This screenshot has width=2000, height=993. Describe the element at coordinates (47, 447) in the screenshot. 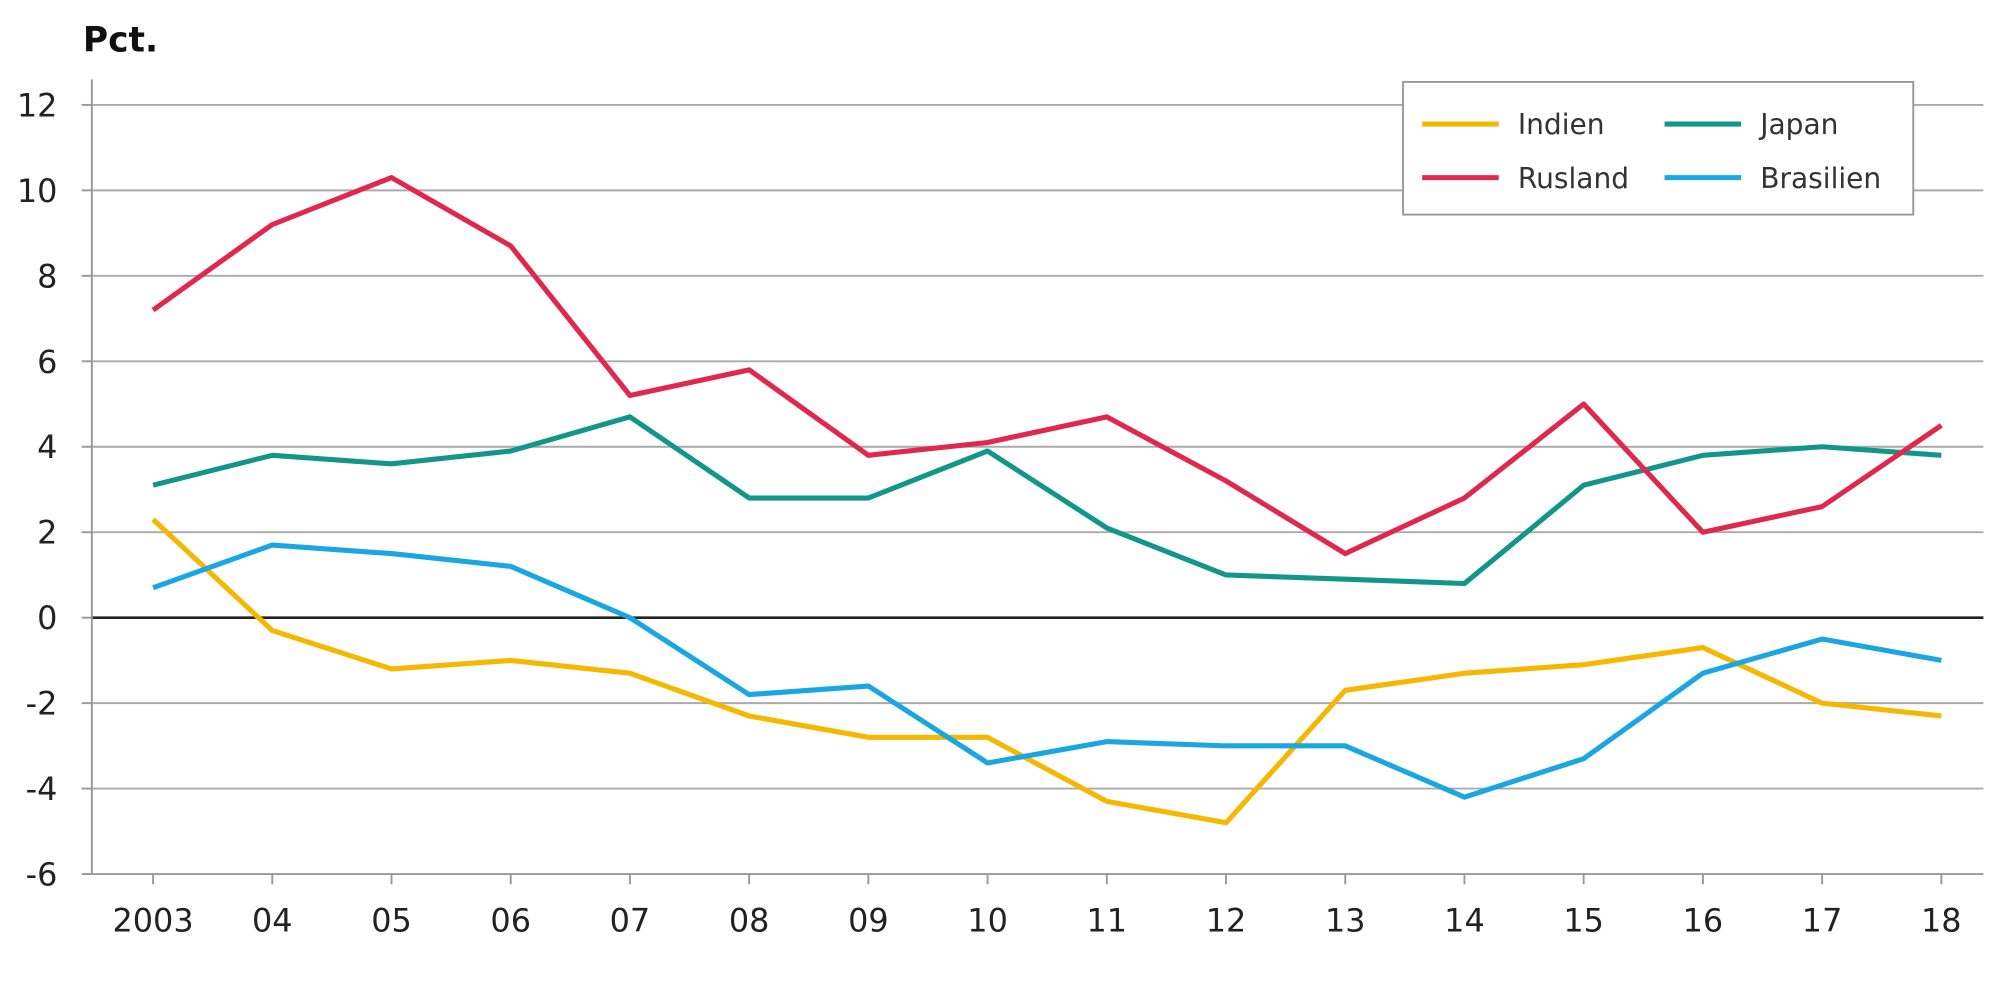

I see `y-tick-label: 4` at that location.